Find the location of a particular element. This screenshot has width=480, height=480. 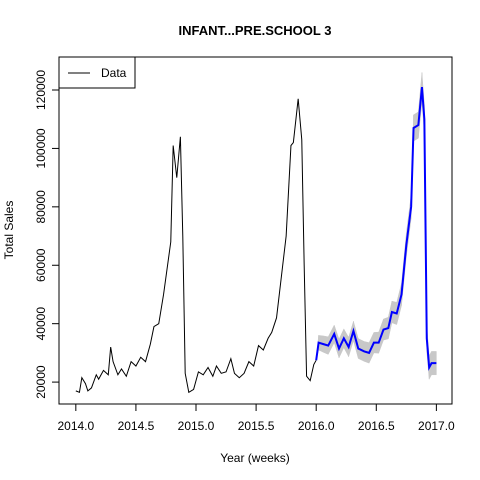

y-axis-label: Total Sales is located at coordinates (9, 230).